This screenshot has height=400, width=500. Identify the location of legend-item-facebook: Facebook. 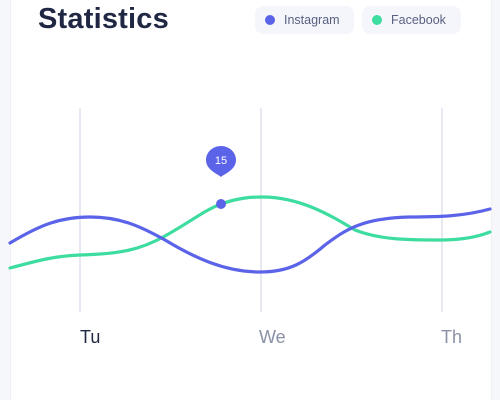
(411, 20).